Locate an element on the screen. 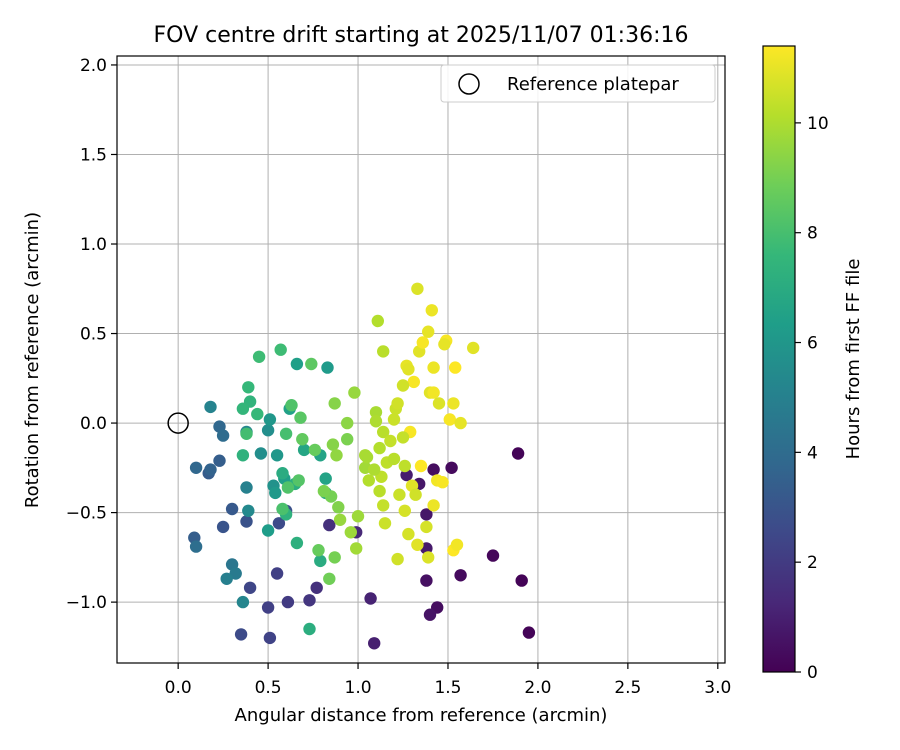  colorbar-tick-label: 10 is located at coordinates (818, 124).